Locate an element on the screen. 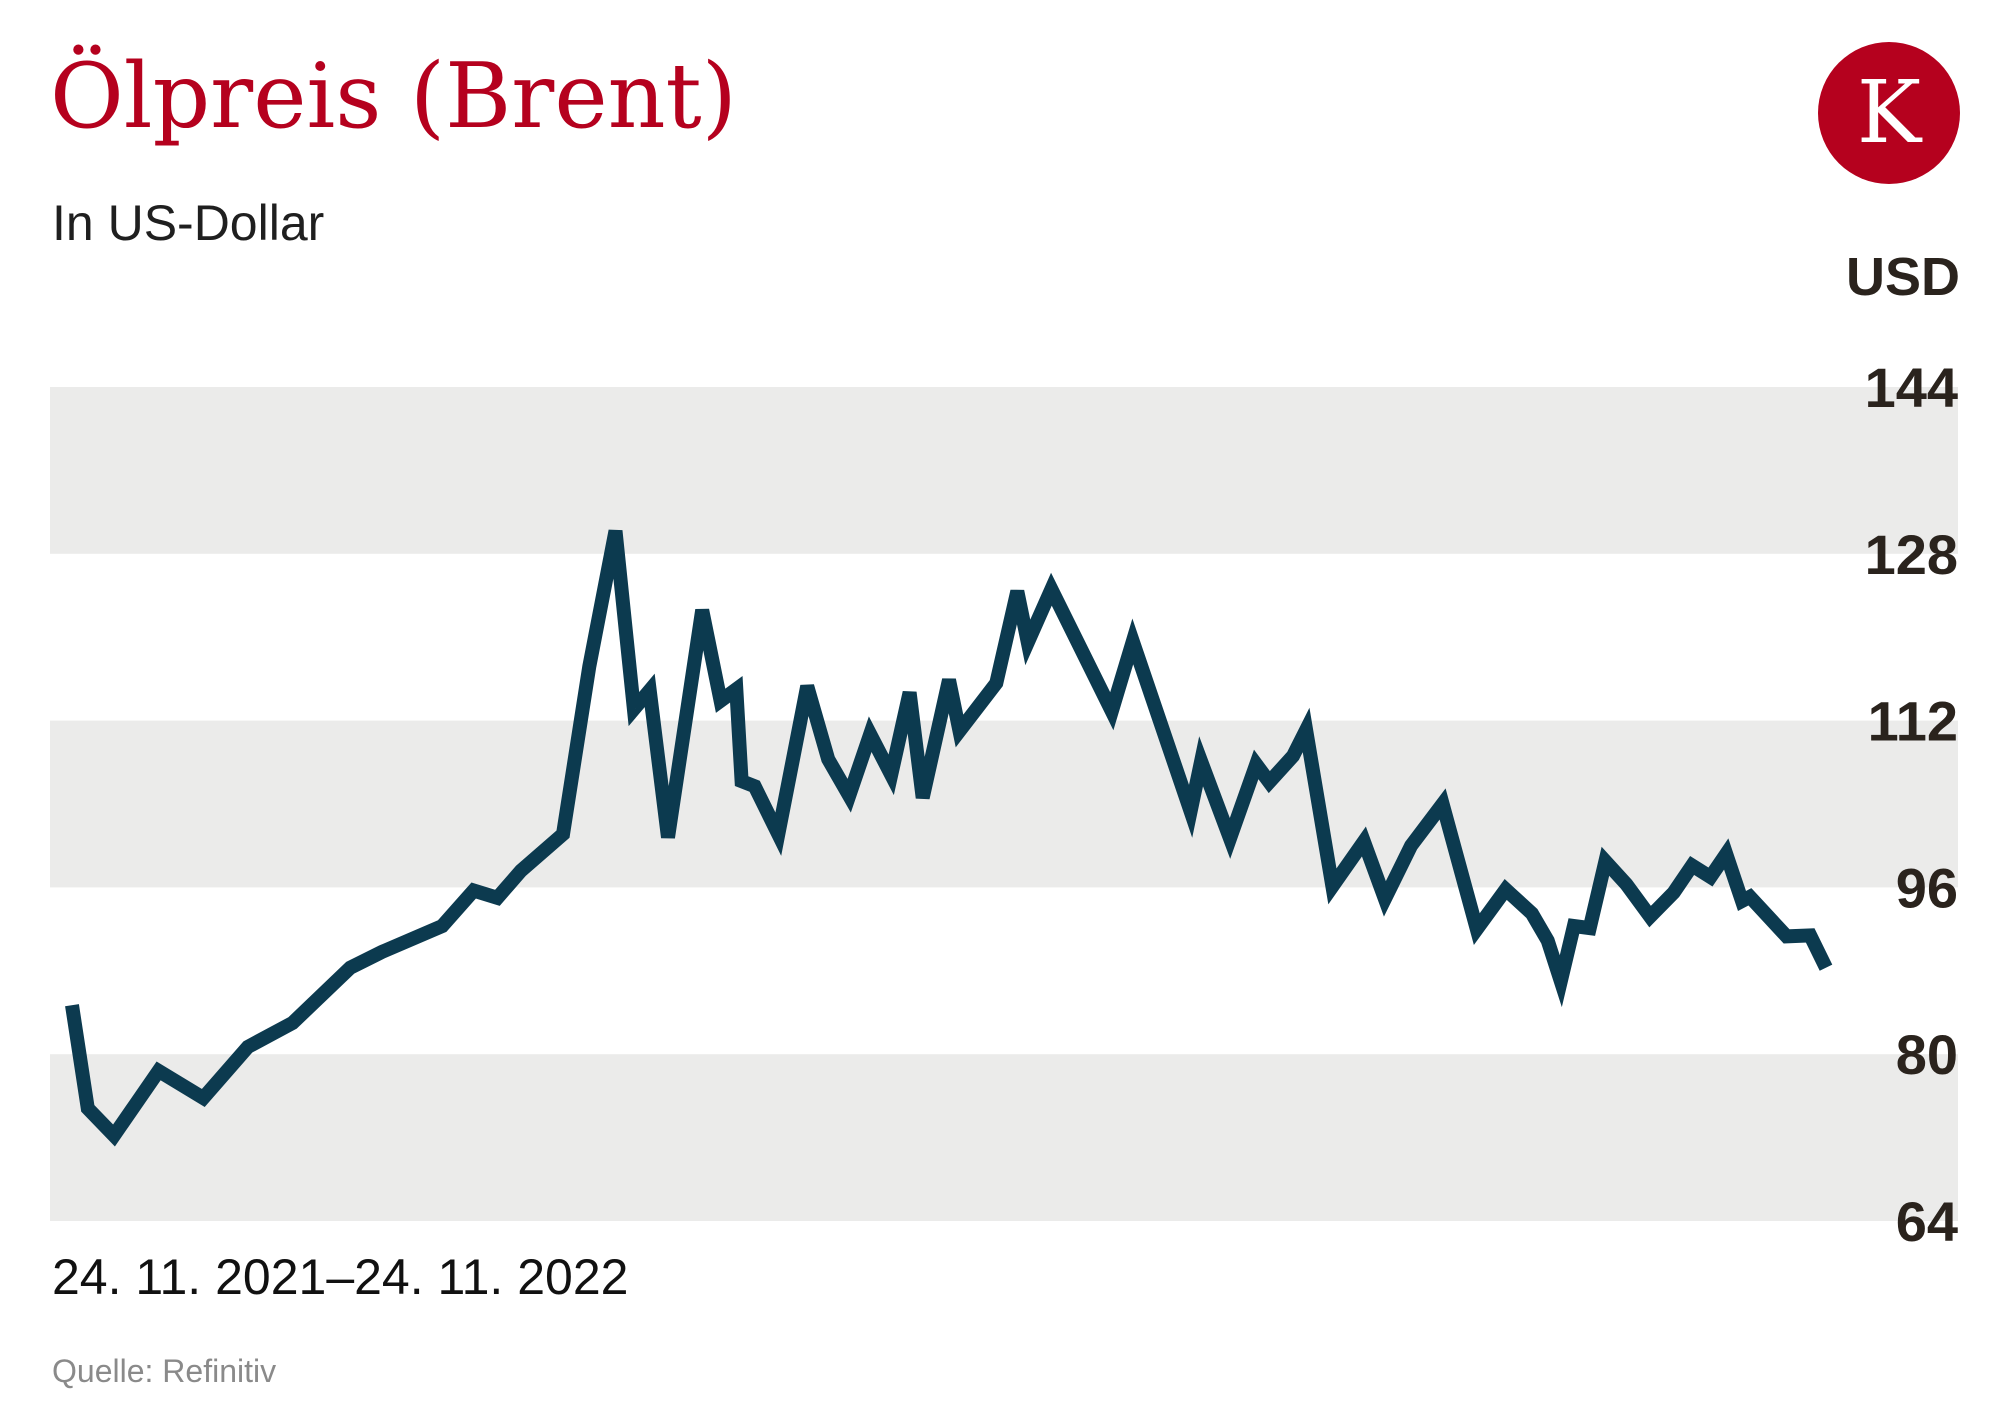  y-tick-label: 80 is located at coordinates (1927, 1054).